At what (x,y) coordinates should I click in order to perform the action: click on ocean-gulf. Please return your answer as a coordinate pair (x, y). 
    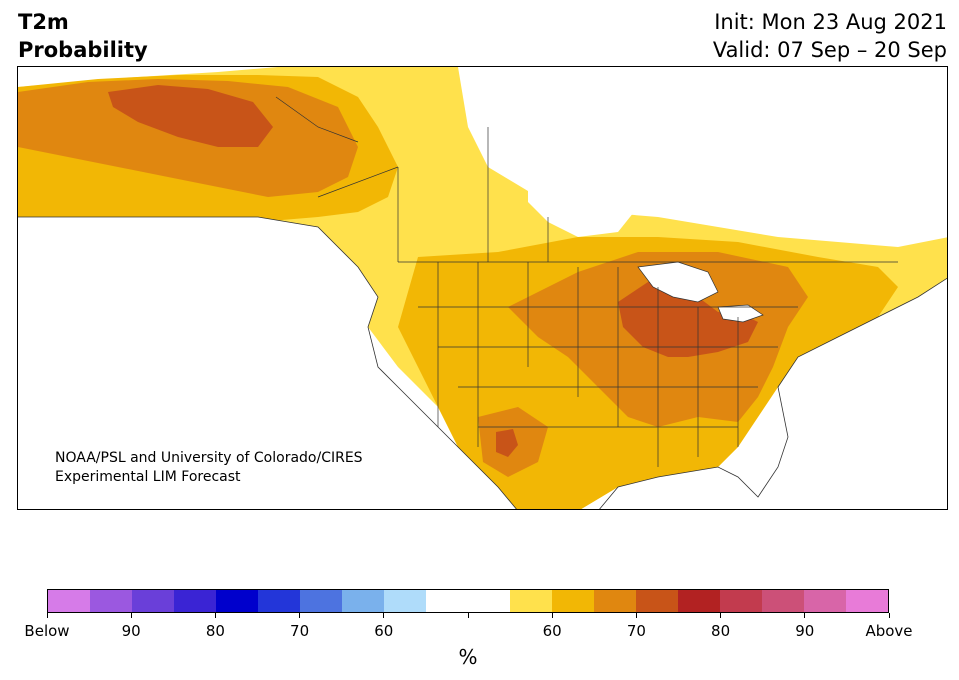
    Looking at the image, I should click on (678, 488).